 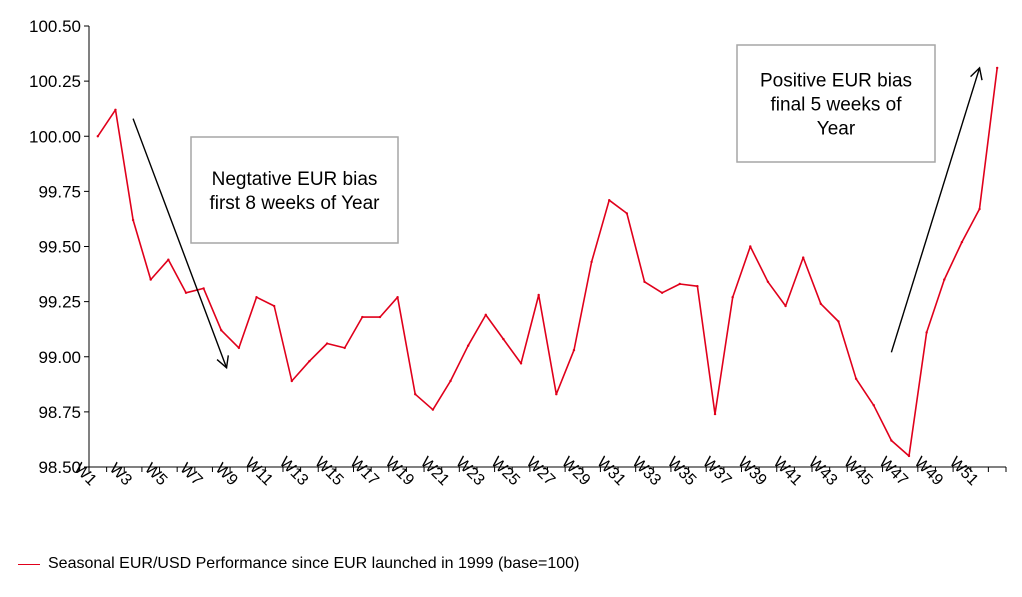 What do you see at coordinates (787, 471) in the screenshot?
I see `x-tick-label: W41` at bounding box center [787, 471].